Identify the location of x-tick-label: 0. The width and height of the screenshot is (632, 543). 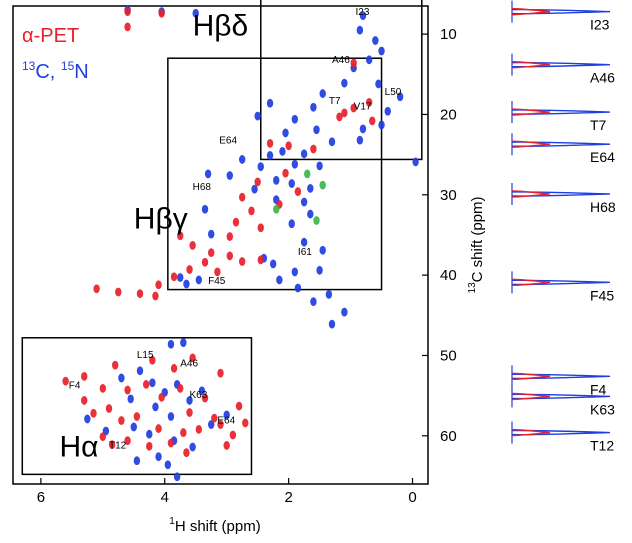
(412, 497).